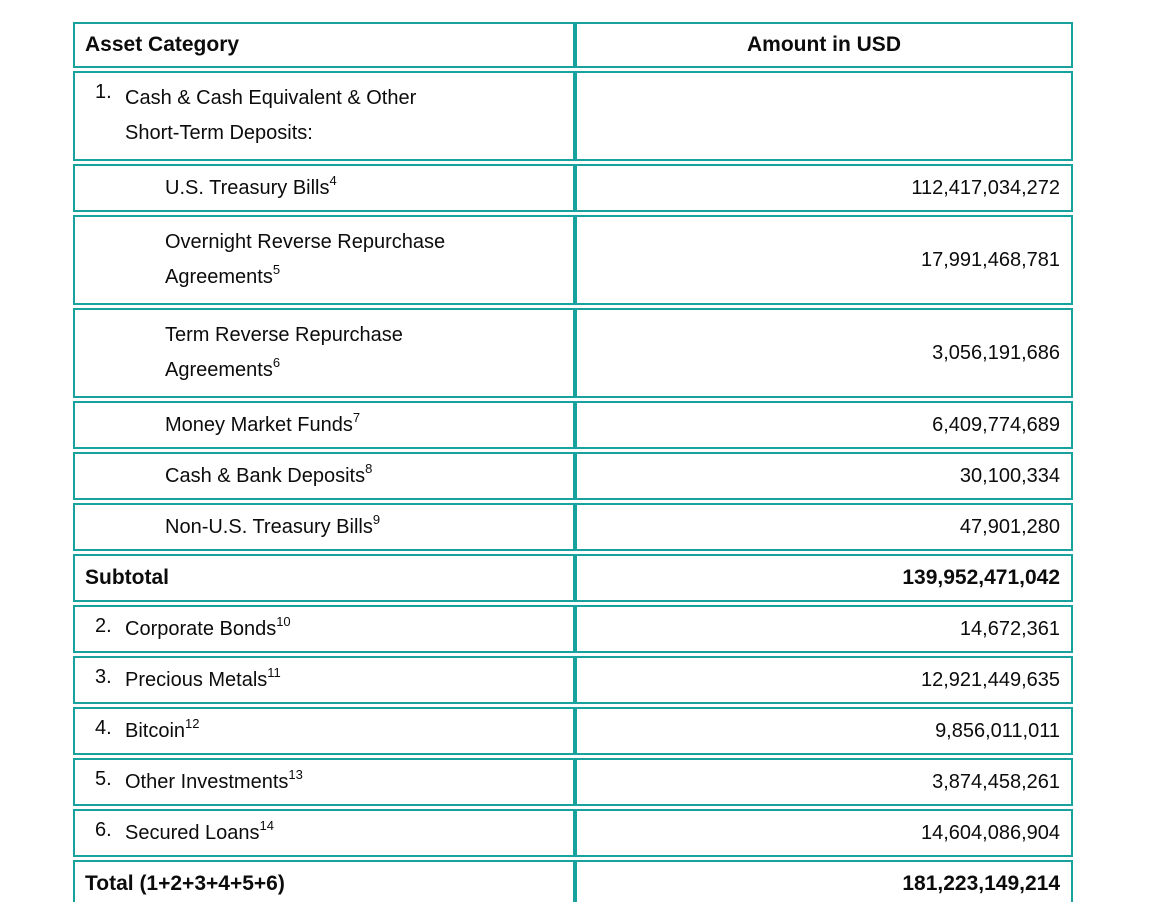  What do you see at coordinates (208, 627) in the screenshot?
I see `asset-category-label: Corporate Bonds10` at bounding box center [208, 627].